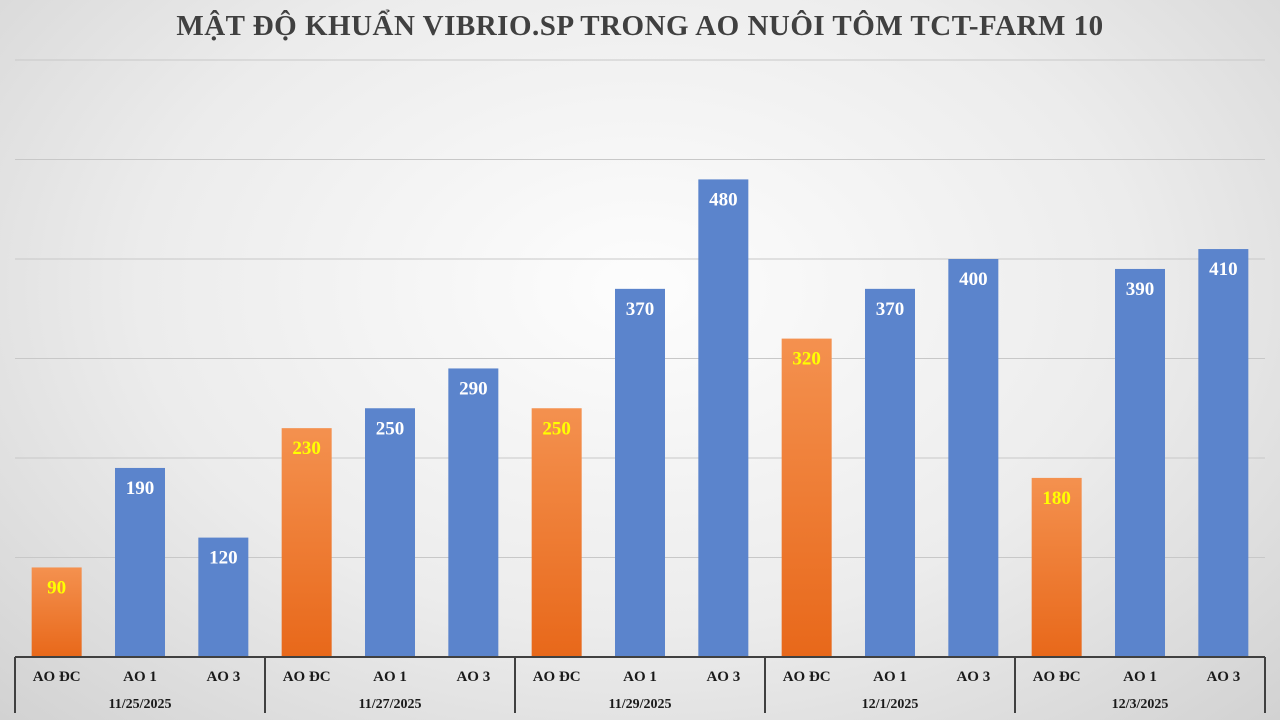 The width and height of the screenshot is (1280, 720). Describe the element at coordinates (1140, 289) in the screenshot. I see `data-label: 390` at that location.